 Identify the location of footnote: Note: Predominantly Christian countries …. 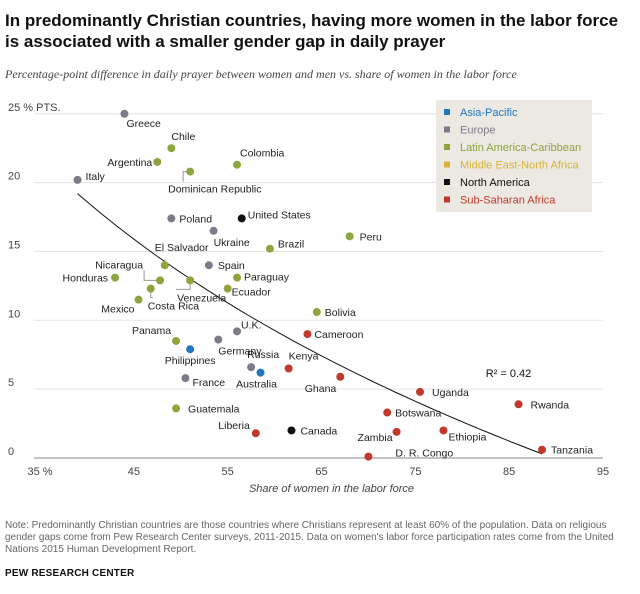
(309, 537).